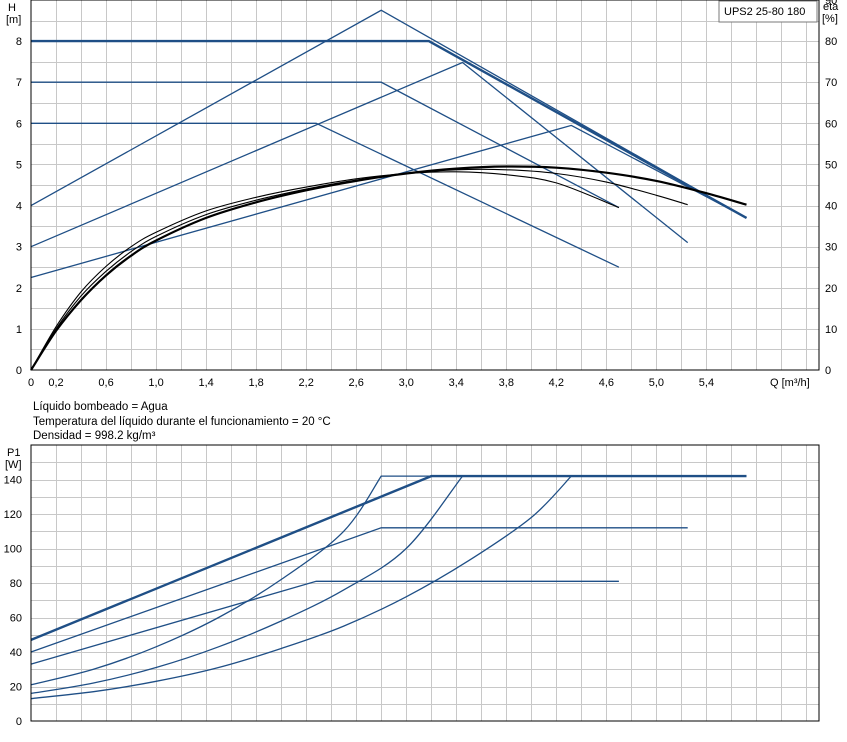 This screenshot has width=847, height=742. I want to click on y-tick-label: 6, so click(19, 124).